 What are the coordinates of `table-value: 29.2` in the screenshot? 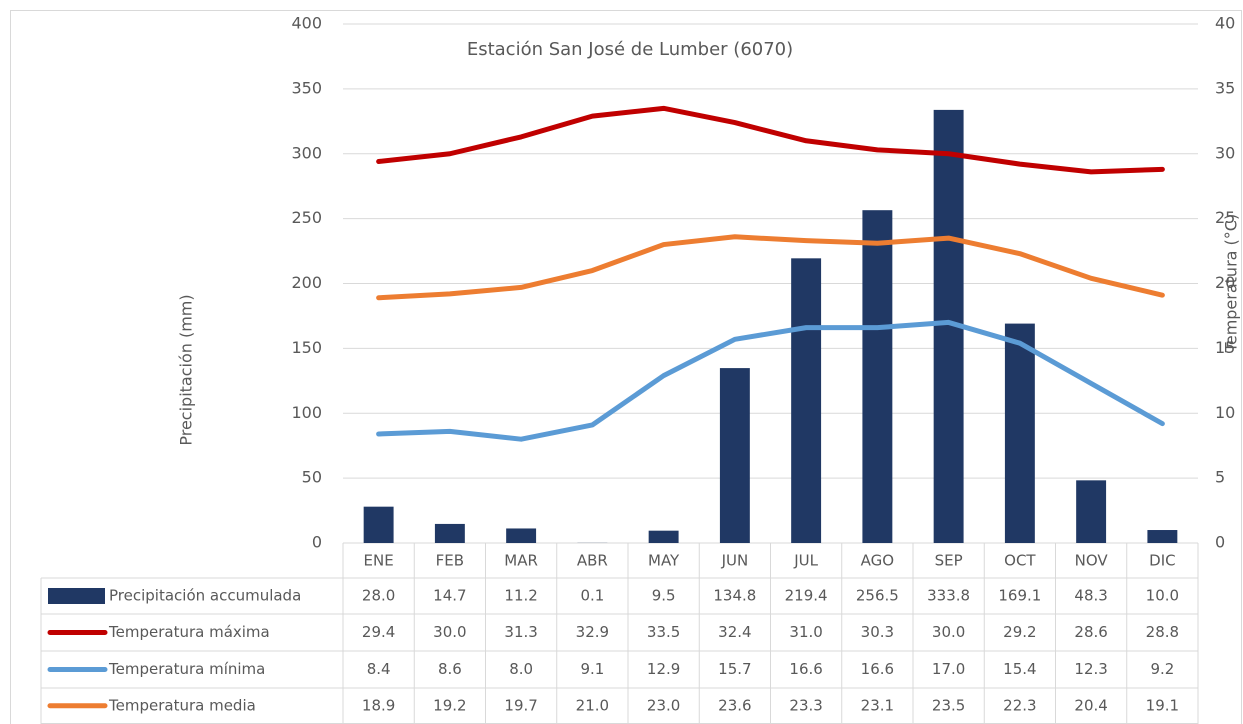 It's located at (1019, 632).